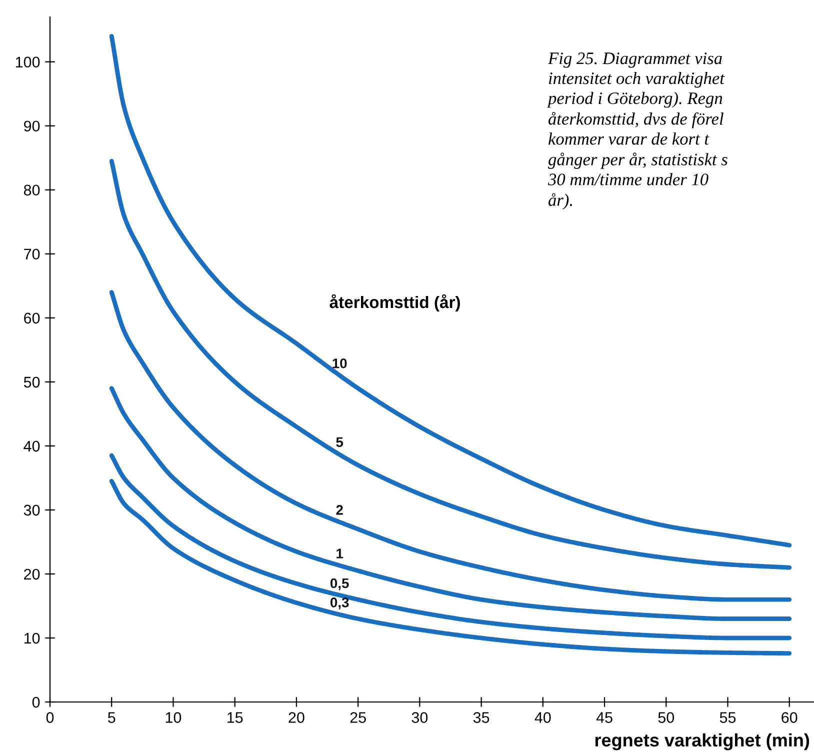 This screenshot has width=814, height=754. Describe the element at coordinates (32, 254) in the screenshot. I see `y-tick-label: 70` at that location.